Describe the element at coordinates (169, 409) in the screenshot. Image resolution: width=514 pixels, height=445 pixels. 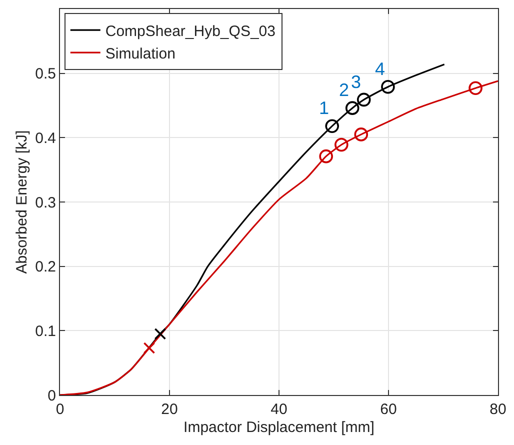
I see `x-tick-label: 20` at that location.